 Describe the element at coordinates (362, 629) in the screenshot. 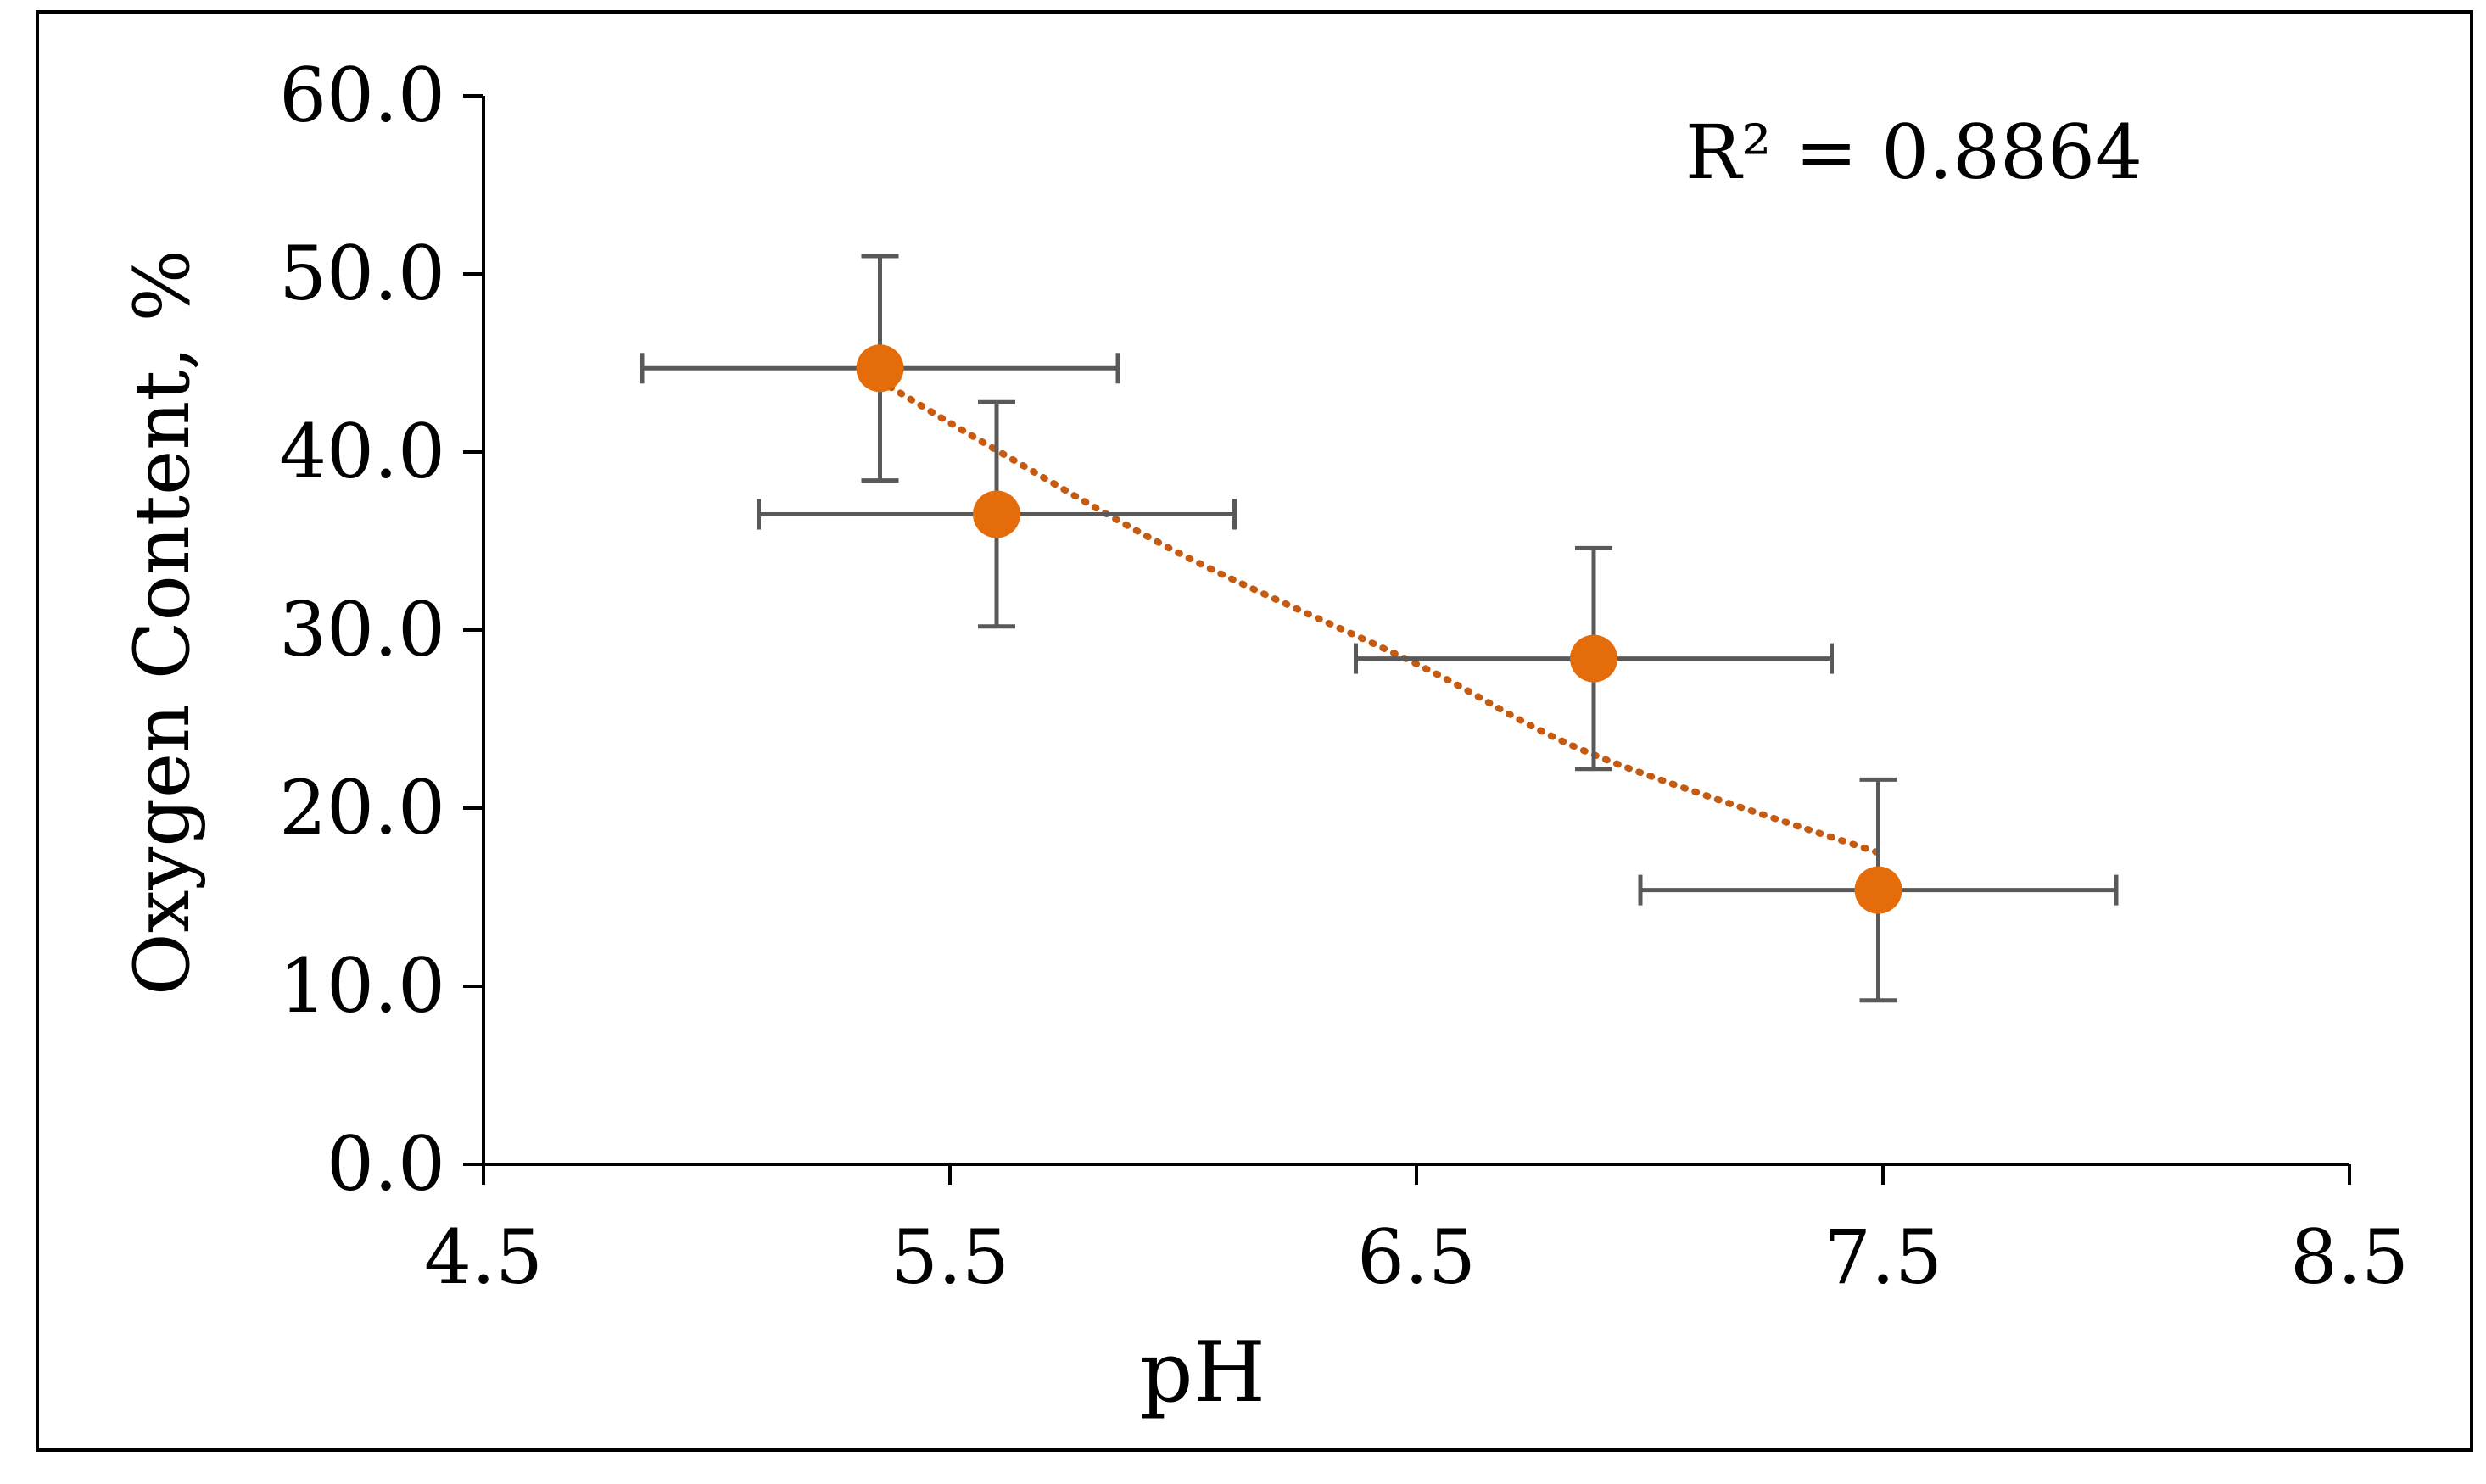

I see `y-tick-label: 30.0` at that location.